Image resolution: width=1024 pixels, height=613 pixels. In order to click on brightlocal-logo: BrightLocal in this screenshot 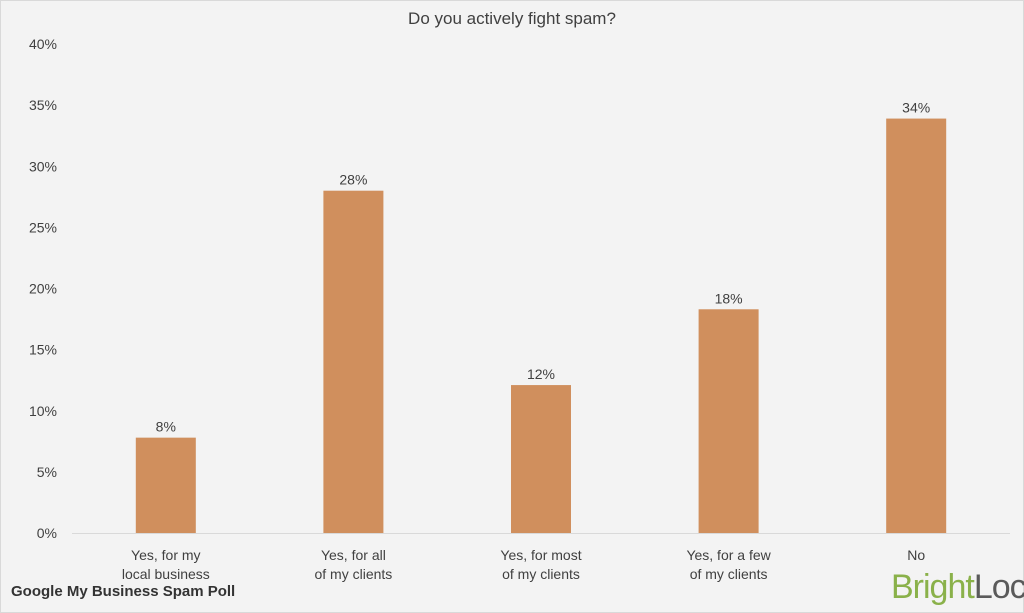, I will do `click(957, 587)`.